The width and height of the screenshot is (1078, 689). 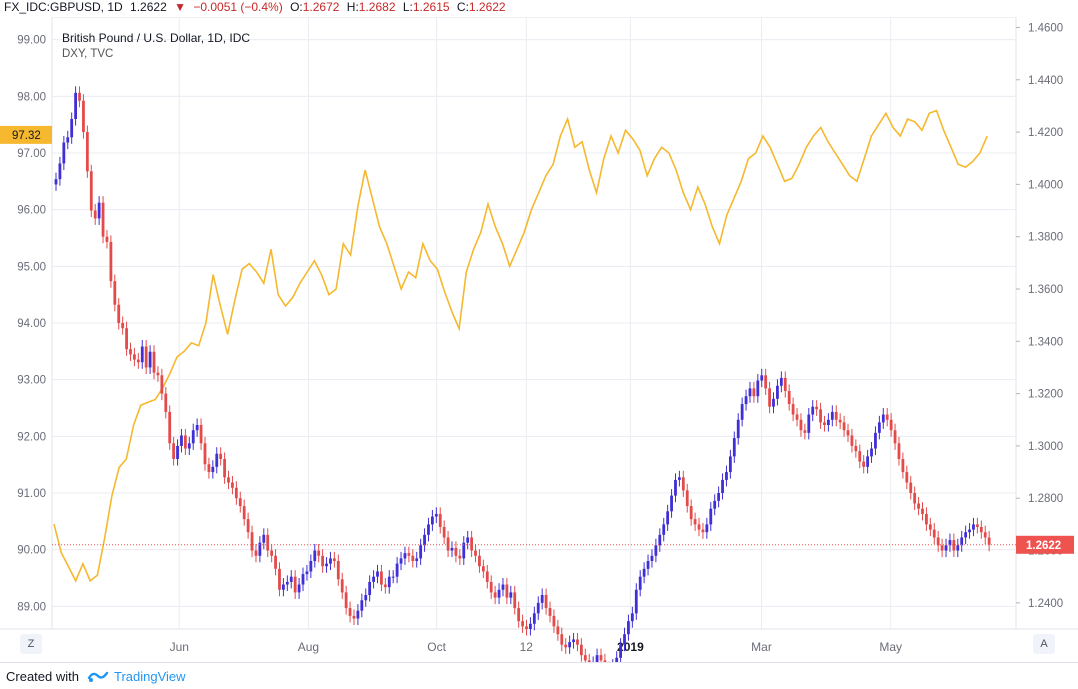 What do you see at coordinates (407, 7) in the screenshot?
I see `low-label: L:` at bounding box center [407, 7].